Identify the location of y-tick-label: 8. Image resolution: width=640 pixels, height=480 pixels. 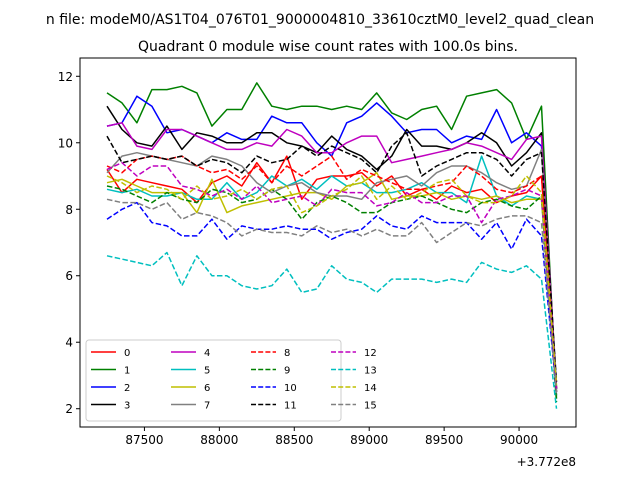
(69, 210).